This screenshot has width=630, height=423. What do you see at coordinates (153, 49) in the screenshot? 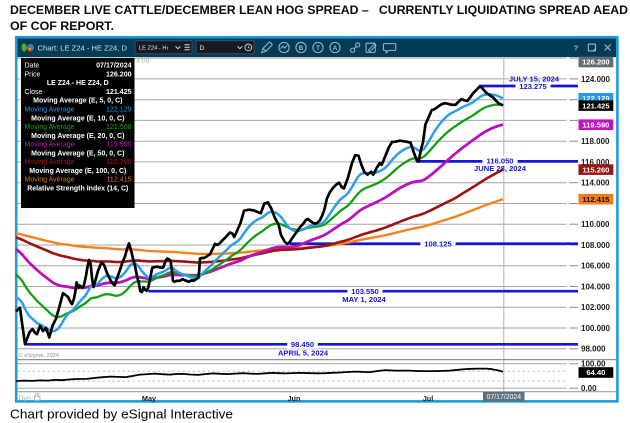
I see `svg-text: LE Z24 - Hı` at bounding box center [153, 49].